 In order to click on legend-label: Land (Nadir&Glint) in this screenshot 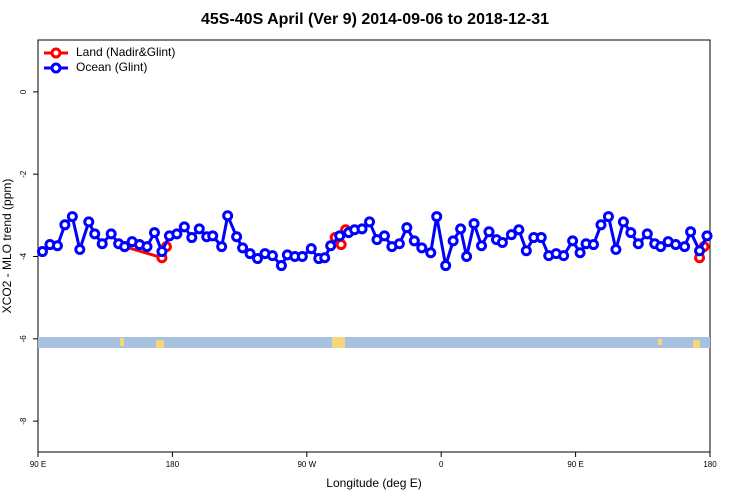, I will do `click(125, 52)`.